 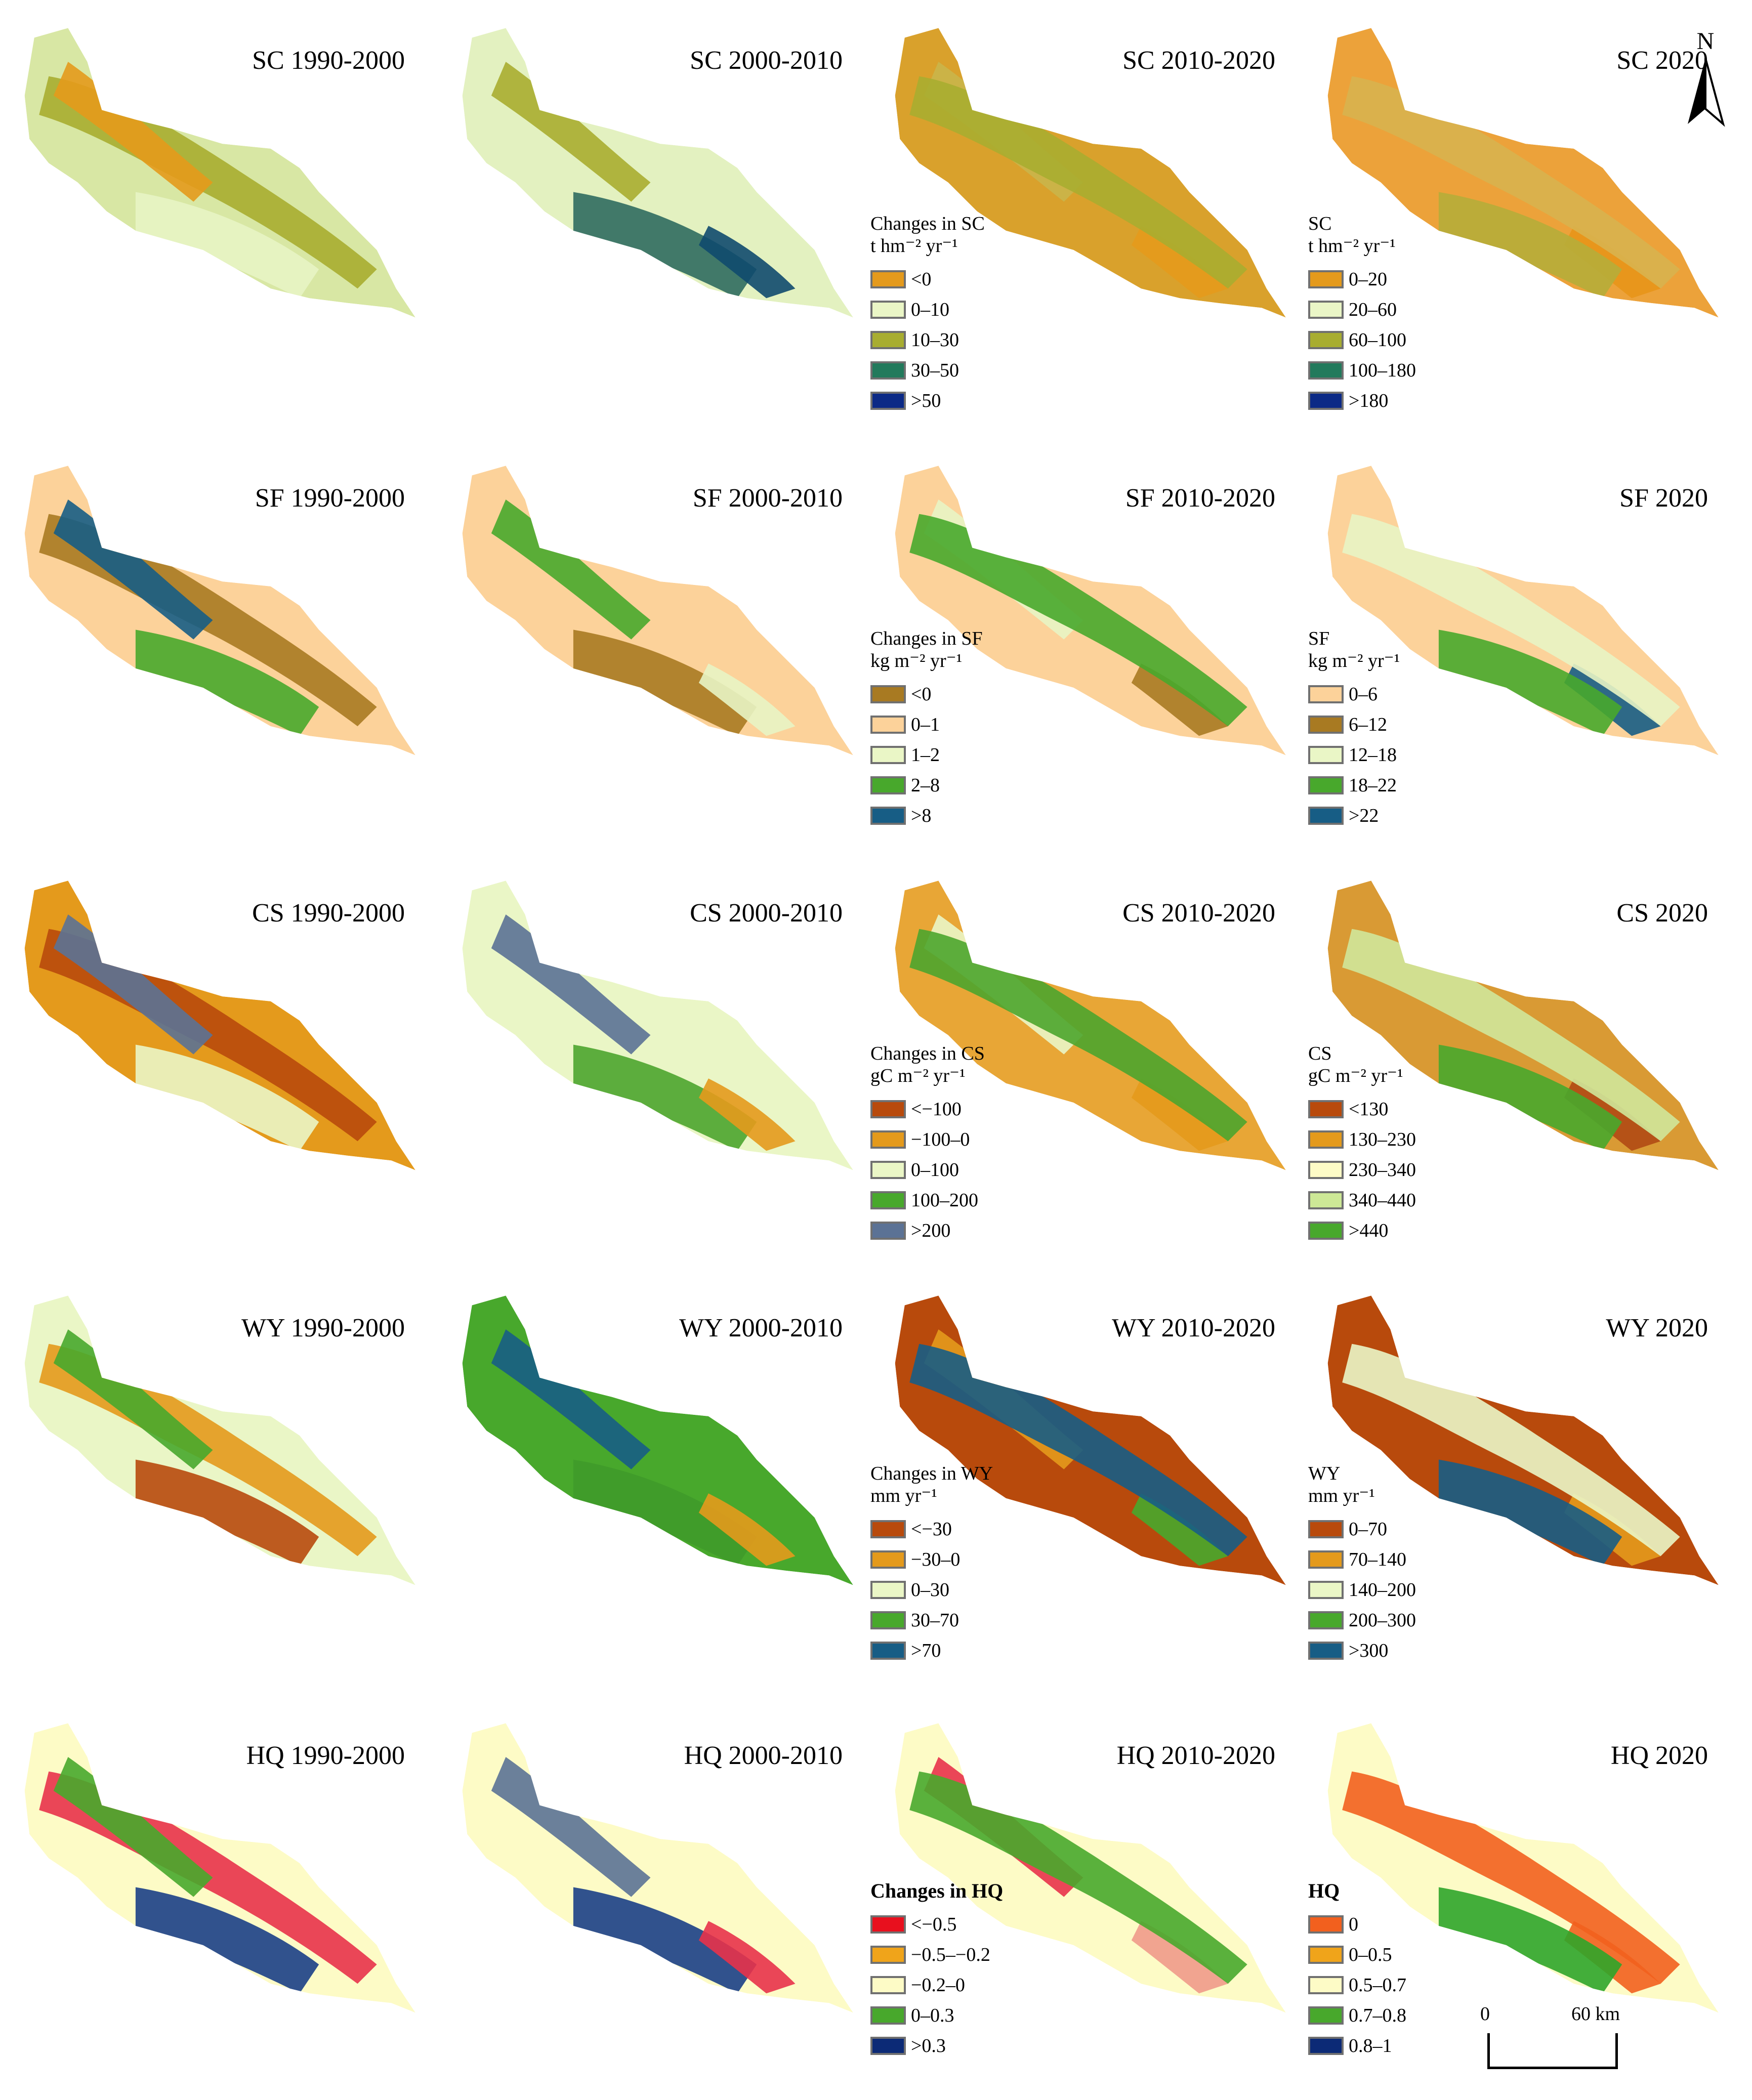 I want to click on legend-label: −30–0, so click(x=936, y=1559).